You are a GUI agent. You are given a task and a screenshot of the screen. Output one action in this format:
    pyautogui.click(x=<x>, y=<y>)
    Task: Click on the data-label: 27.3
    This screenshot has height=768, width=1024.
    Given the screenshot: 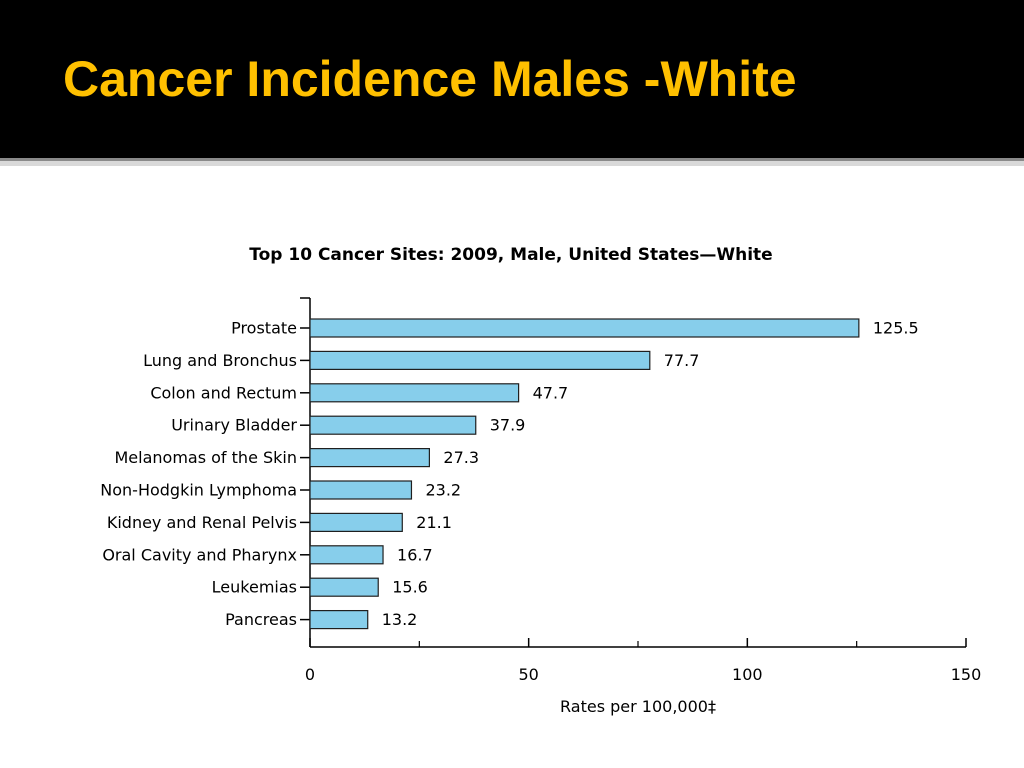 What is the action you would take?
    pyautogui.click(x=461, y=457)
    